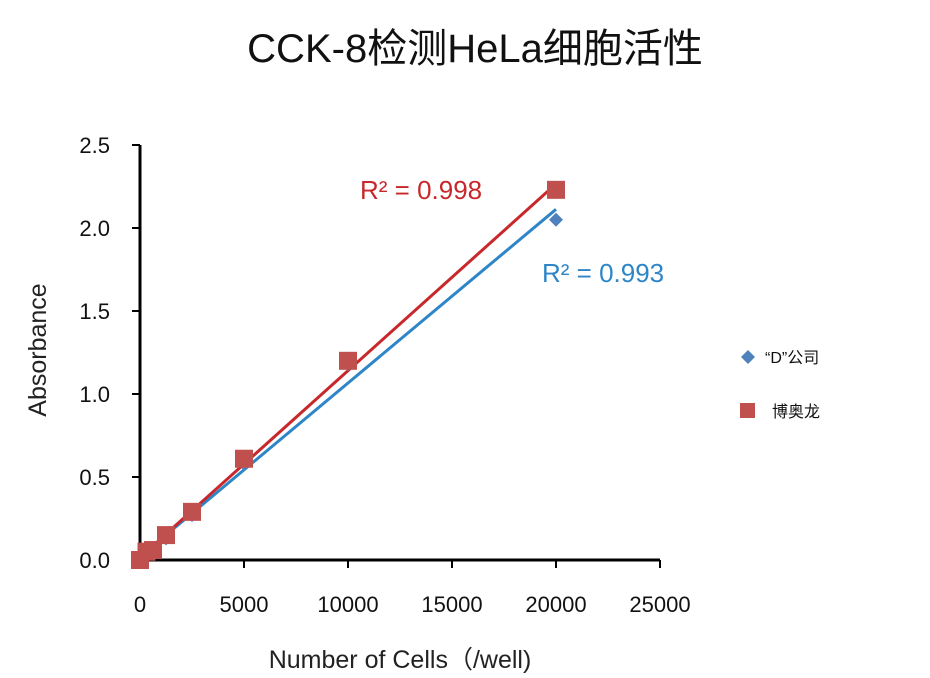 This screenshot has height=678, width=930. Describe the element at coordinates (421, 190) in the screenshot. I see `r2-label-boaolong: R² = 0.998` at that location.